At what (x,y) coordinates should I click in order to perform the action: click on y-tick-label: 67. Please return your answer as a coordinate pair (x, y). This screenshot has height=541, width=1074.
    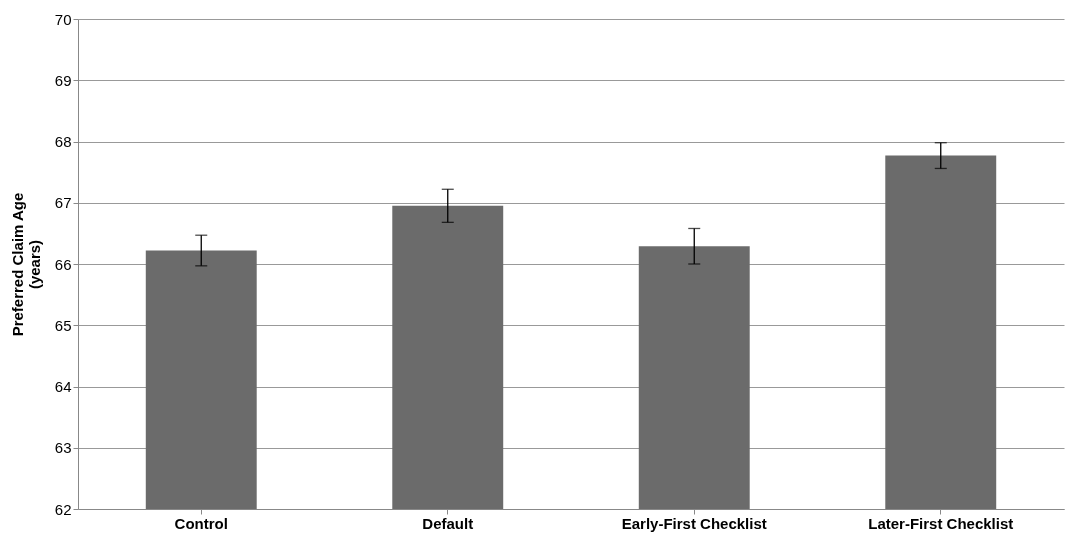
    Looking at the image, I should click on (63, 203).